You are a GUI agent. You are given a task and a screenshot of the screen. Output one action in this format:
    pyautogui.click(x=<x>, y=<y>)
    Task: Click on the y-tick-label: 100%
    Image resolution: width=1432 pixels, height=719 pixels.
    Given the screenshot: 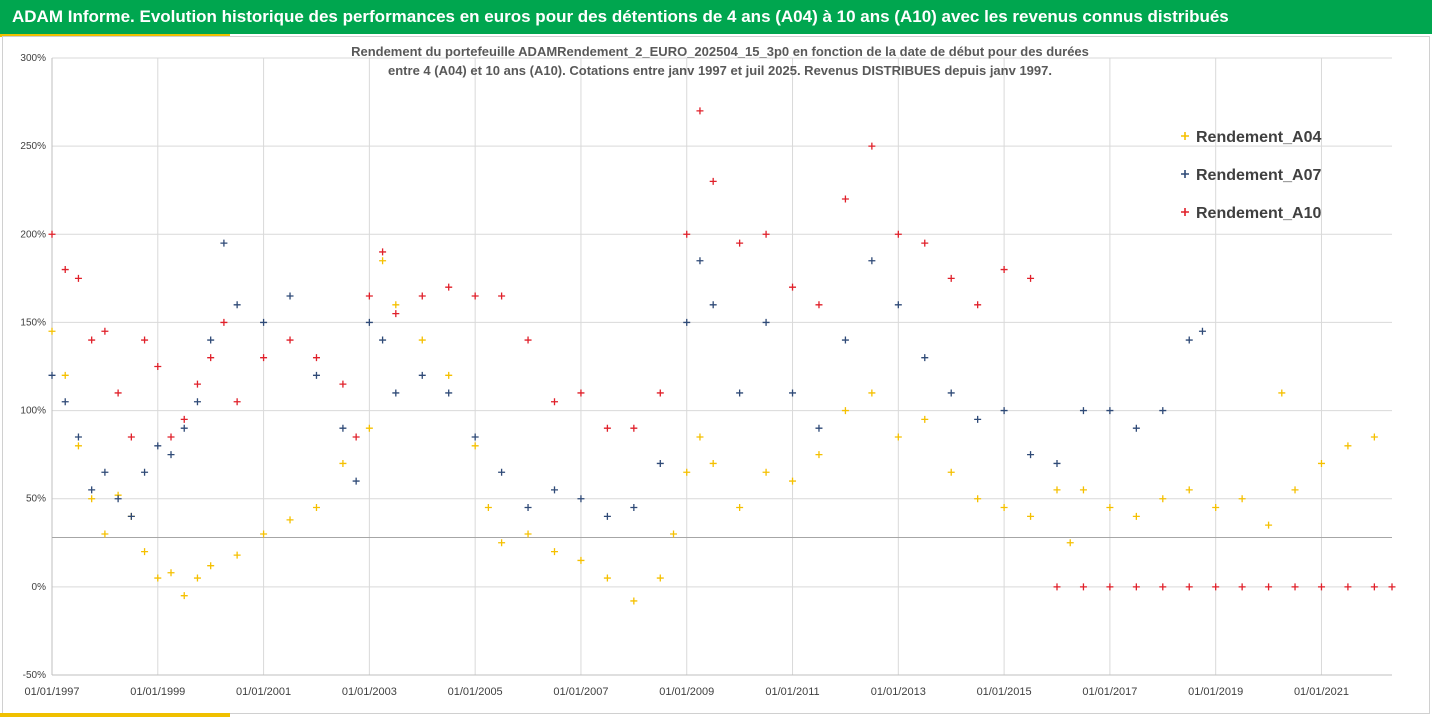 What is the action you would take?
    pyautogui.click(x=33, y=411)
    